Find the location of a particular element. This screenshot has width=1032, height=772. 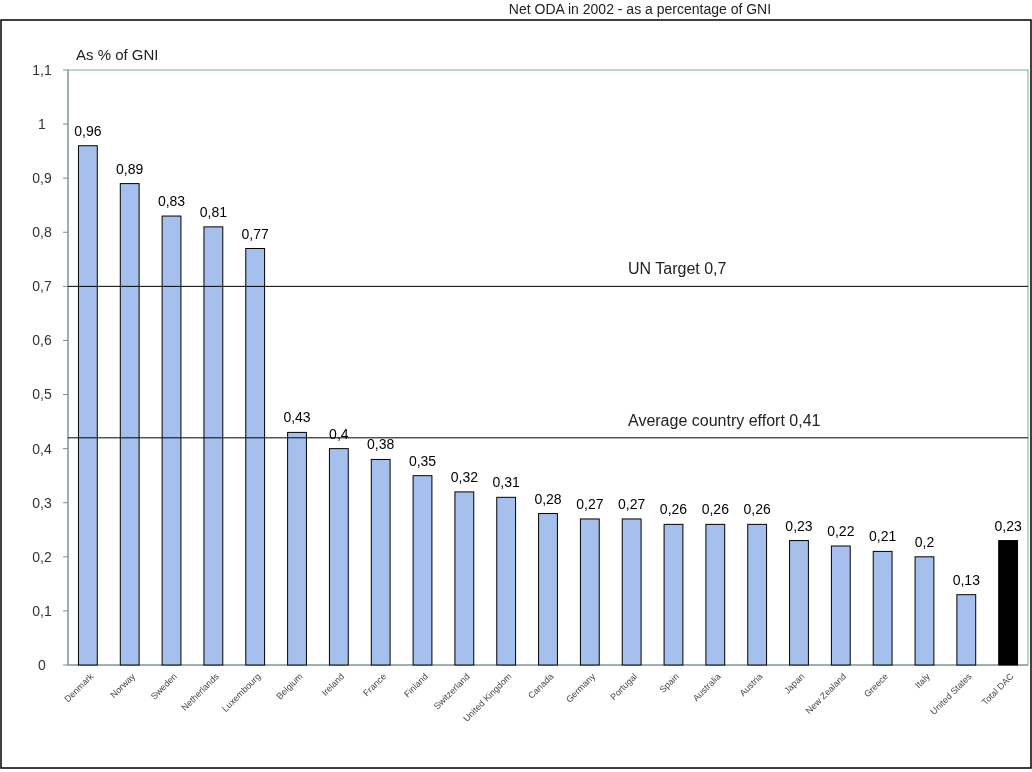

x-tick-label: Italy is located at coordinates (923, 681).